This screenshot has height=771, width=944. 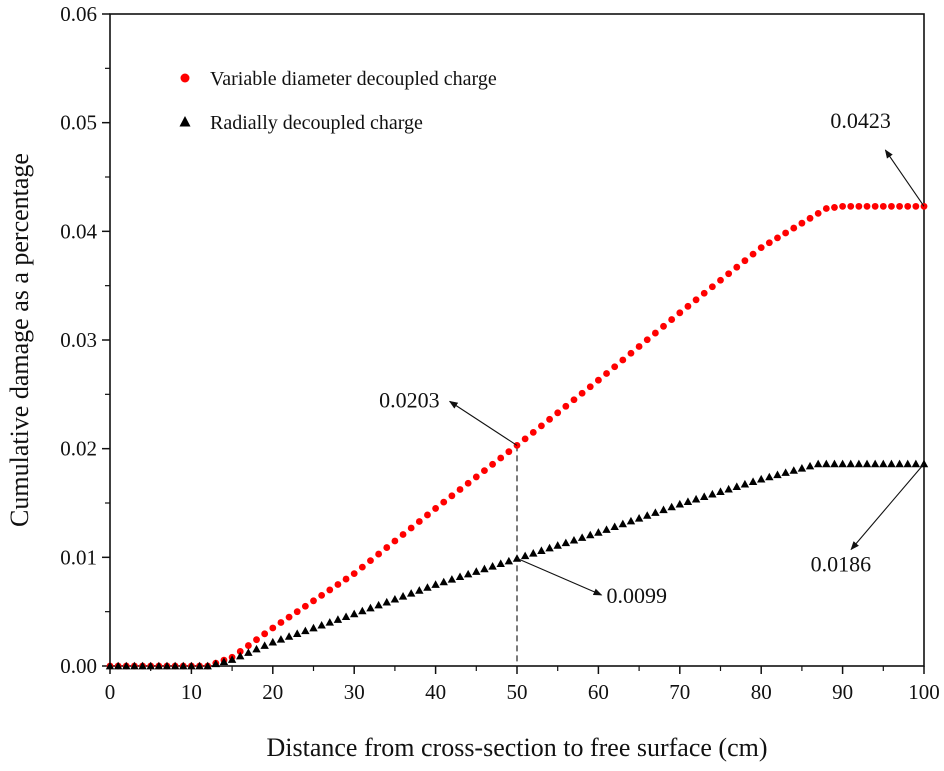 What do you see at coordinates (110, 692) in the screenshot?
I see `x-tick-label: 0` at bounding box center [110, 692].